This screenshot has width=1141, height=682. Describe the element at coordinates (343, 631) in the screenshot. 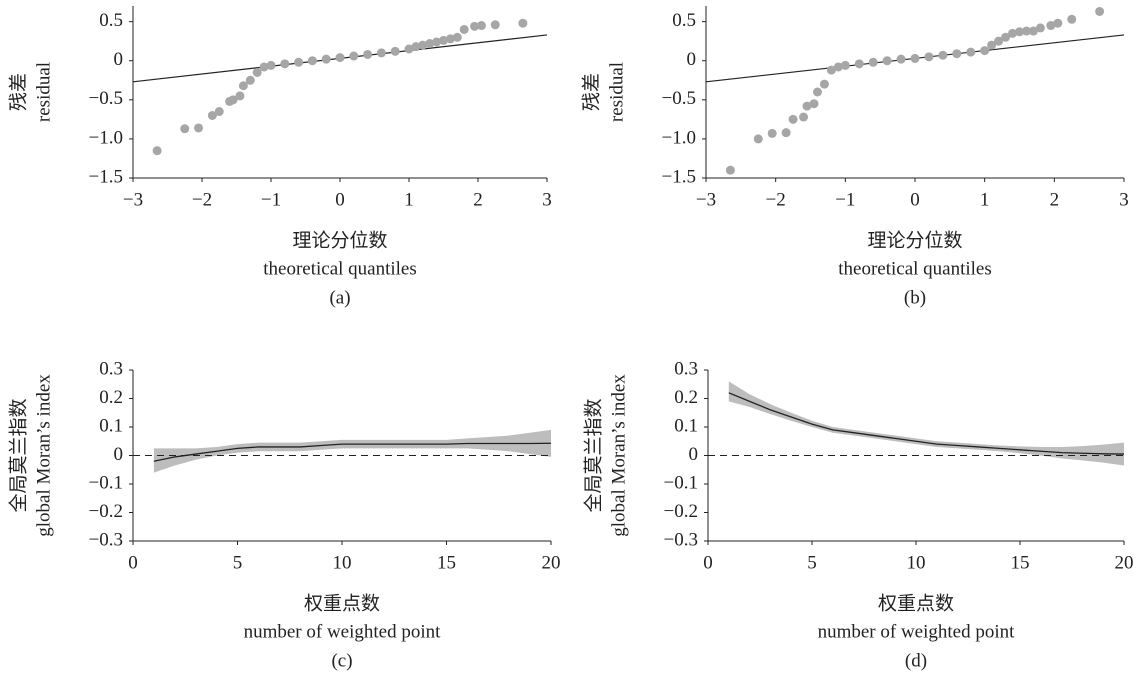

I see `x-axis-label: number of weighted point` at that location.